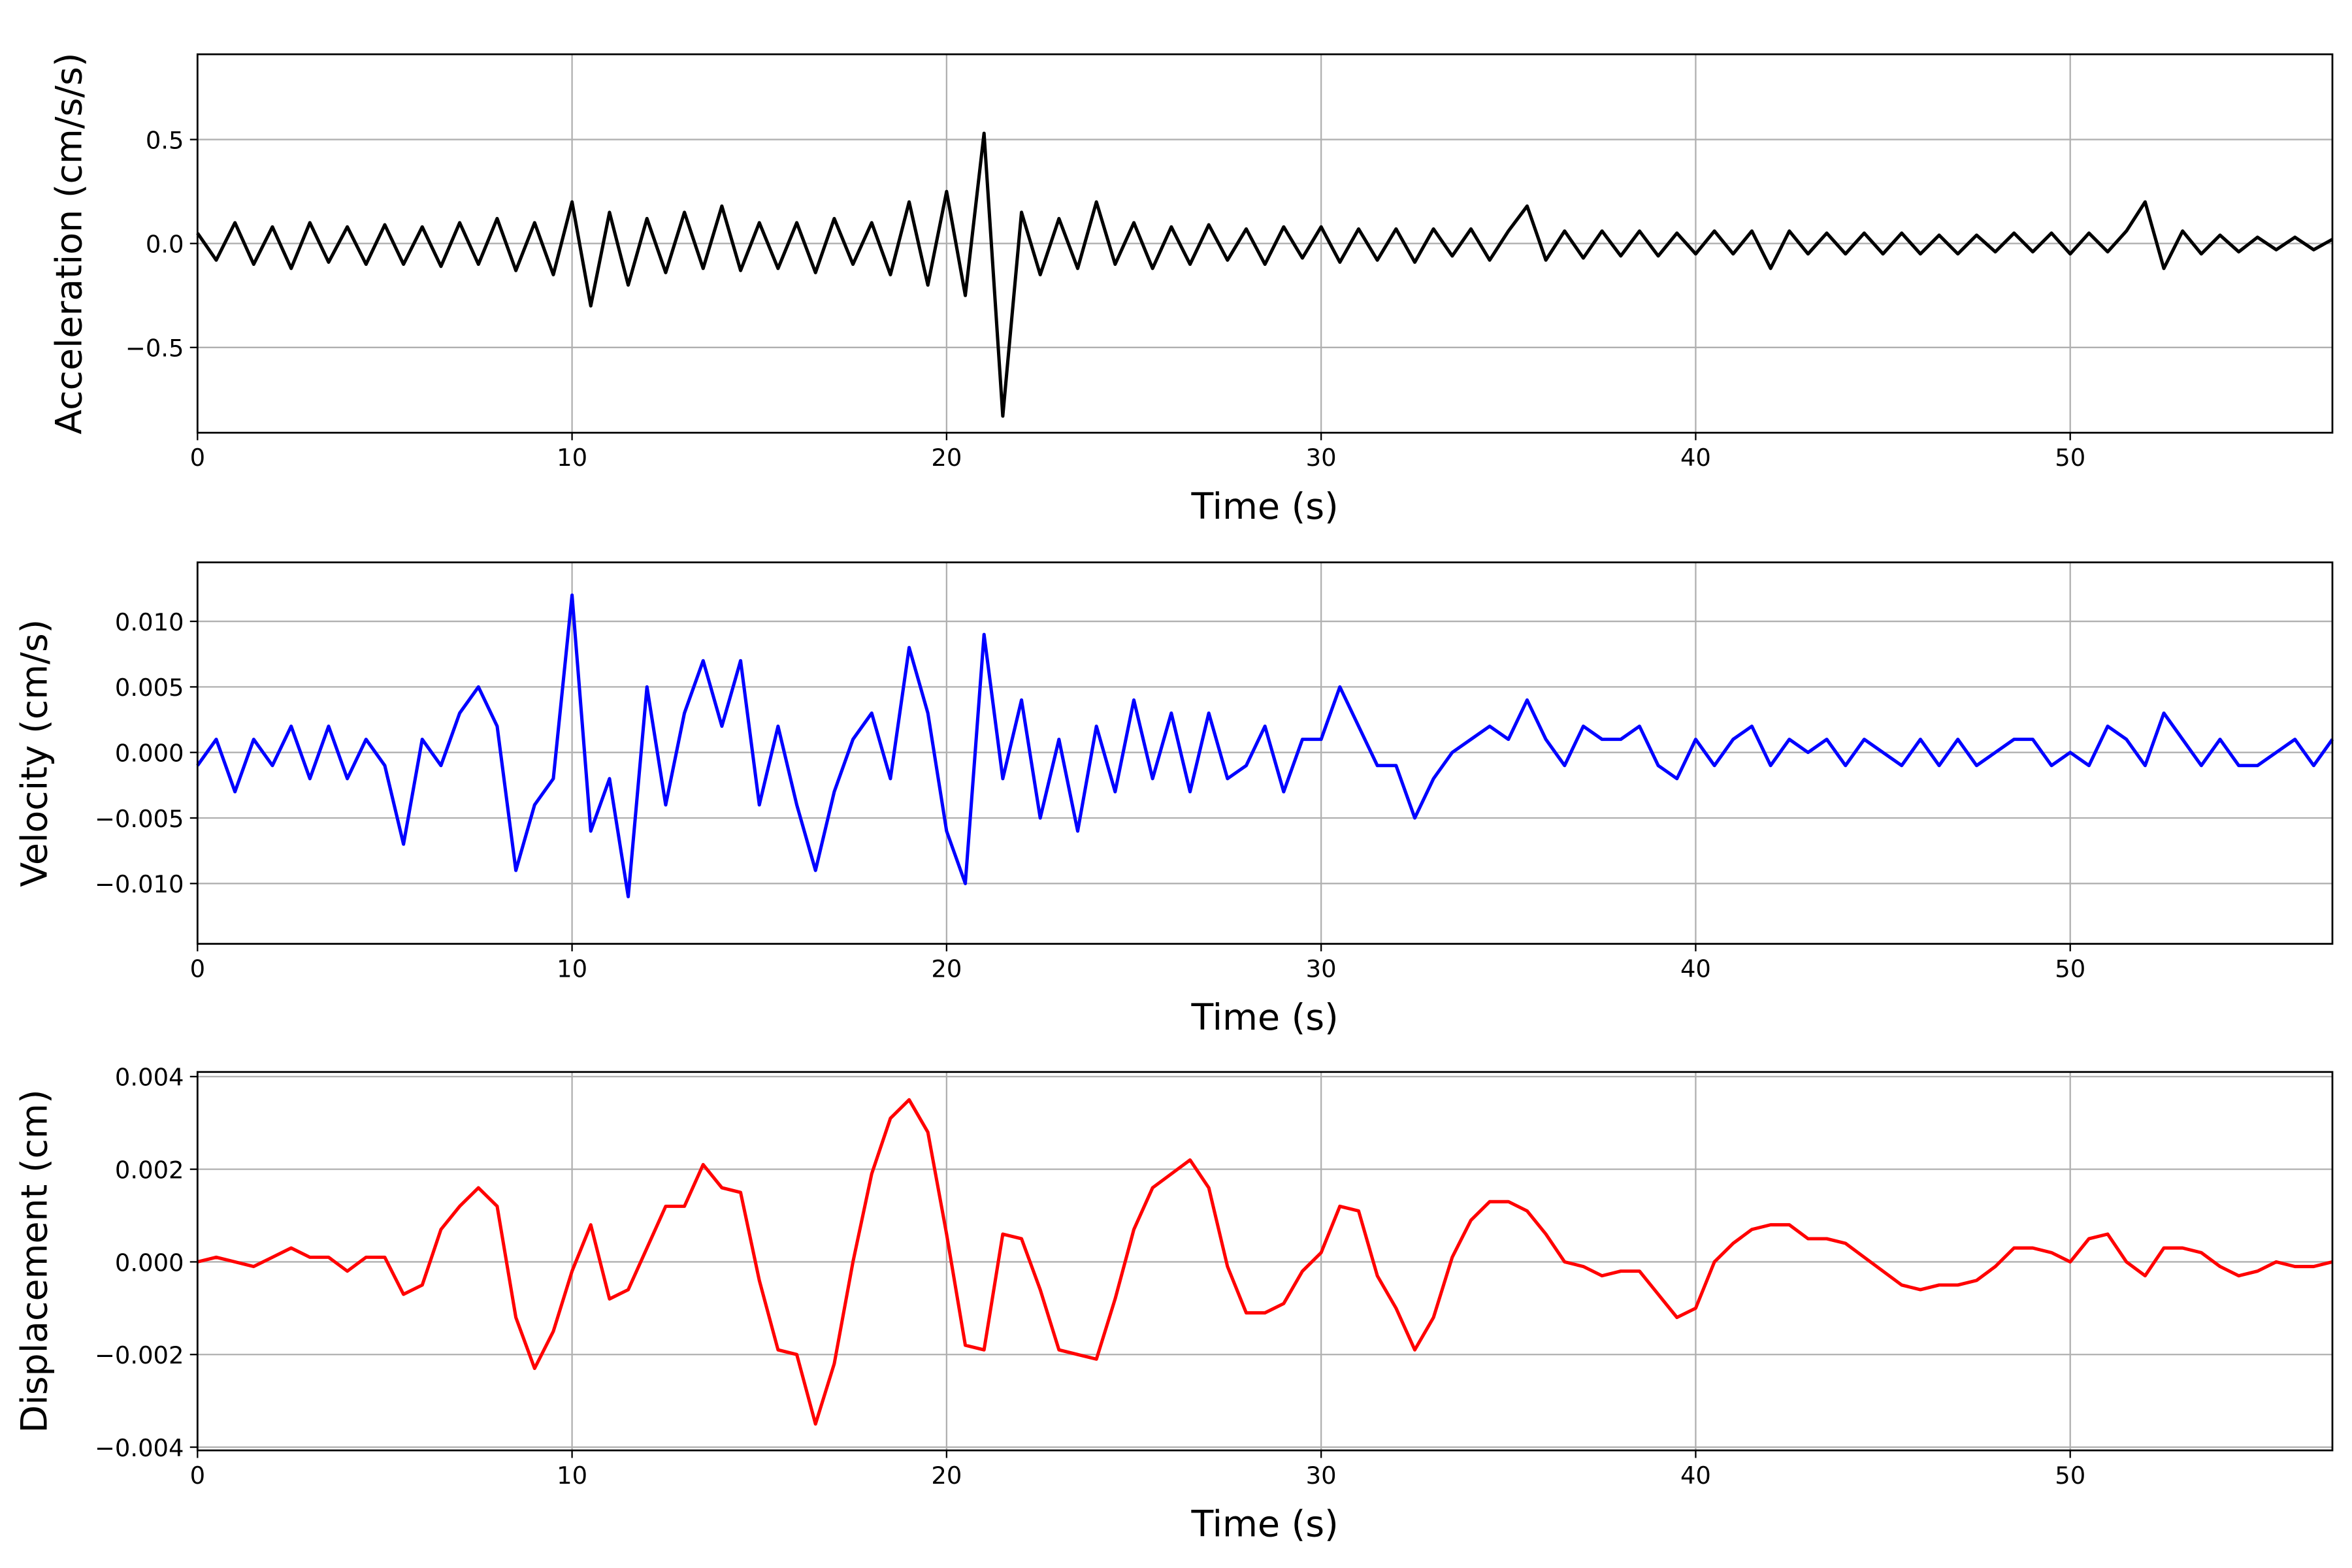 This screenshot has width=2352, height=1568. What do you see at coordinates (149, 1078) in the screenshot?
I see `y-tick-label: 0.004` at bounding box center [149, 1078].